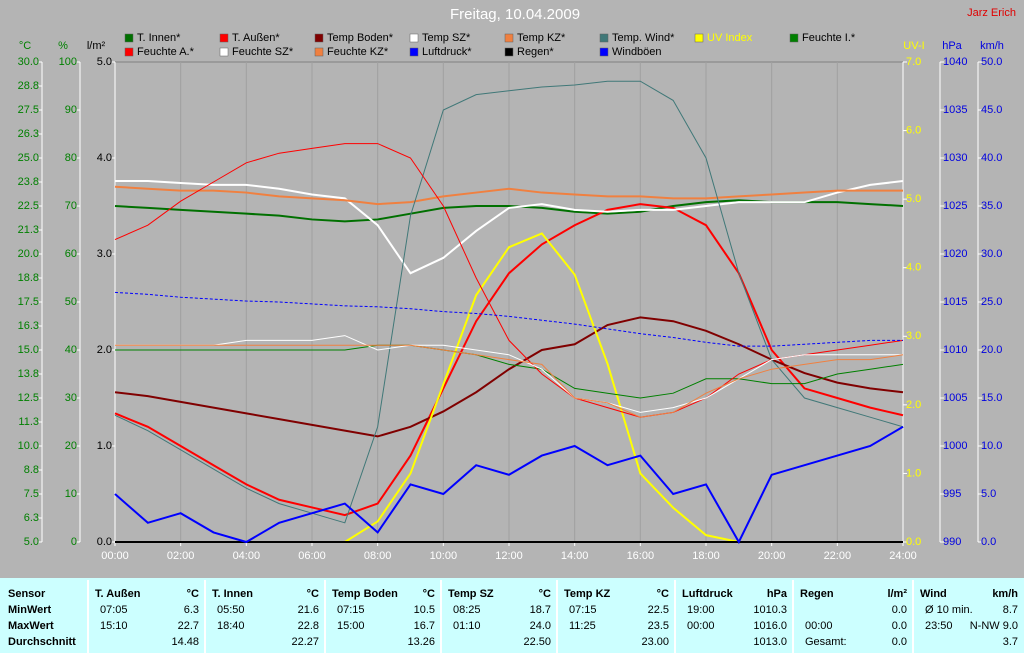 The height and width of the screenshot is (653, 1024). Describe the element at coordinates (701, 610) in the screenshot. I see `table-cell: 19:00` at that location.